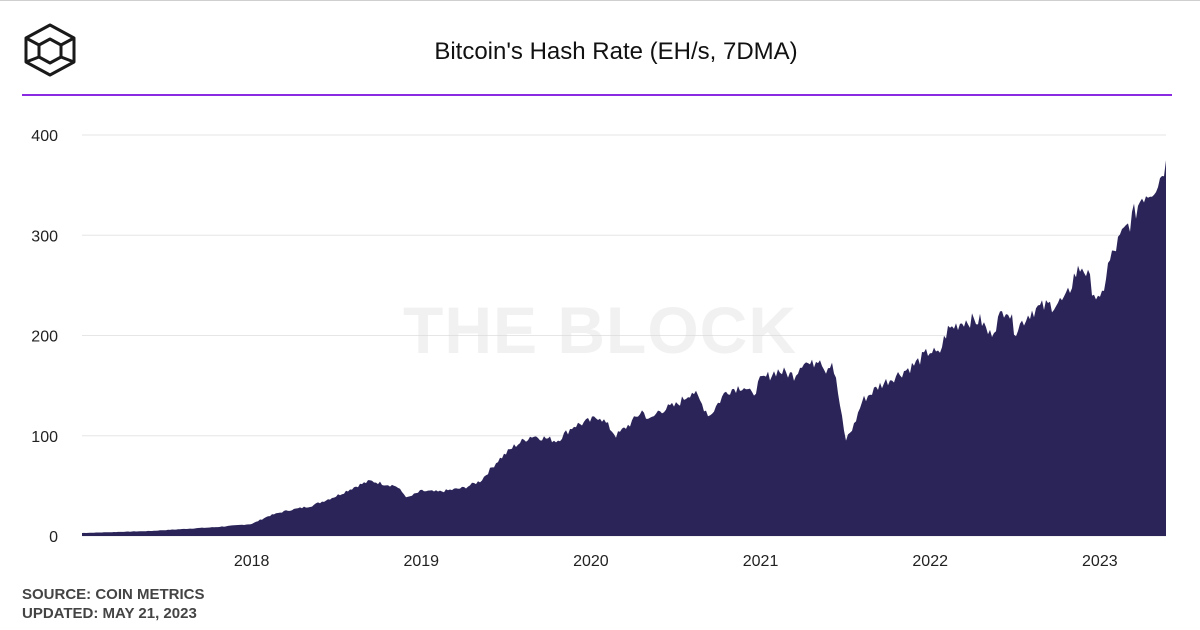 This screenshot has height=630, width=1200. I want to click on y-tick-label: 400, so click(44, 136).